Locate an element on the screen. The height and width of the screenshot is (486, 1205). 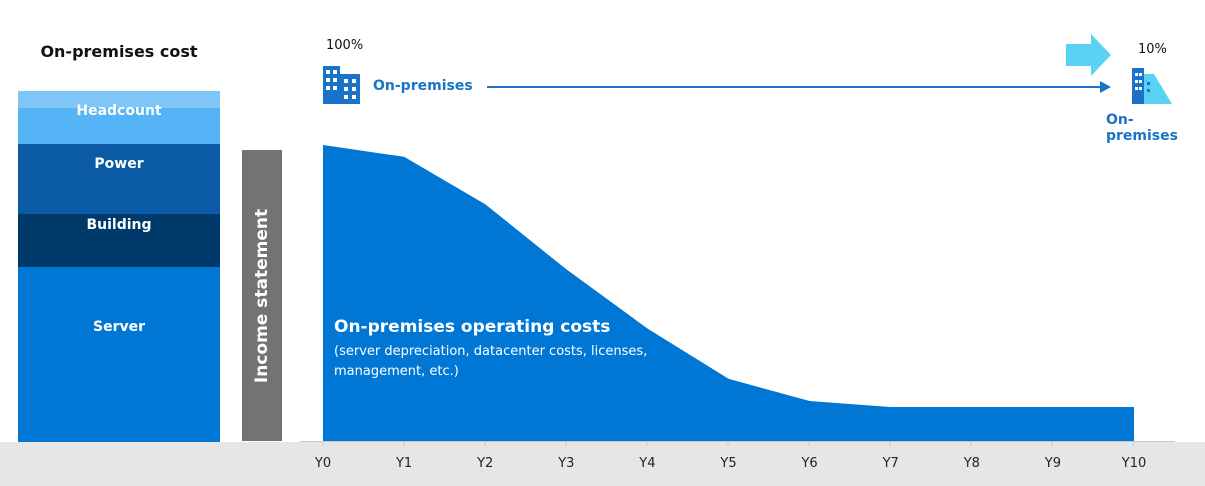
stack-title: On-premises cost is located at coordinates (119, 51).